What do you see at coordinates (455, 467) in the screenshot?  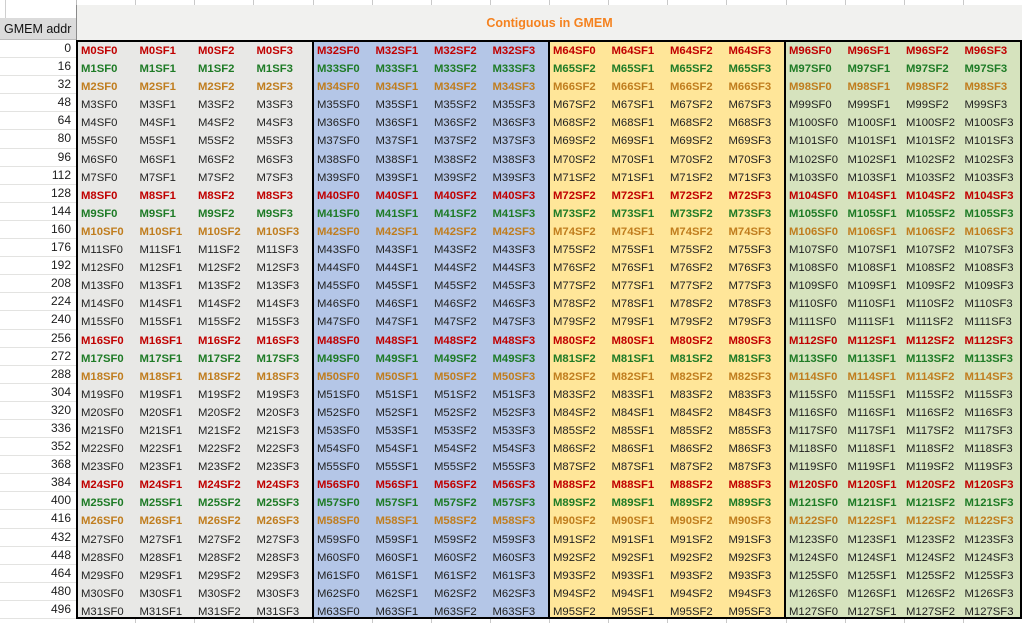 I see `matrix-cell: M55SF2` at bounding box center [455, 467].